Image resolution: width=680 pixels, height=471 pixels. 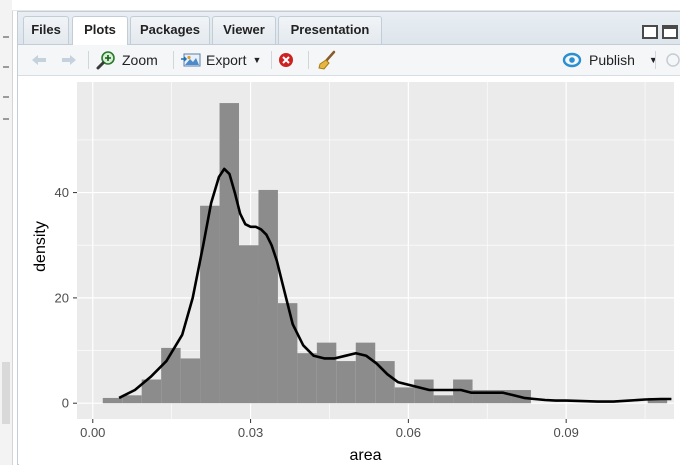 I want to click on zoom-button: Zoom, so click(x=127, y=60).